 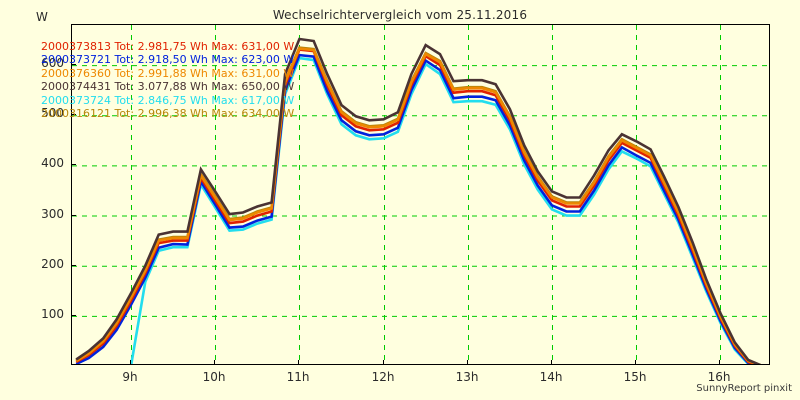 What do you see at coordinates (52, 264) in the screenshot?
I see `y-tick-label: 200` at bounding box center [52, 264].